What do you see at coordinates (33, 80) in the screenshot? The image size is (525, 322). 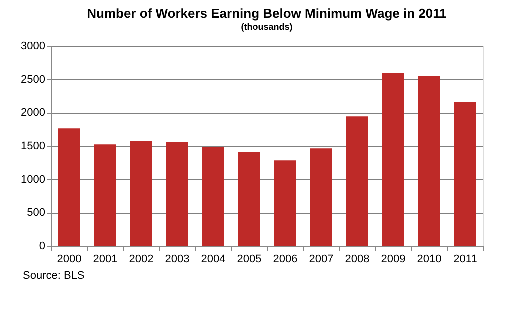 I see `y-tick-label: 2500` at bounding box center [33, 80].